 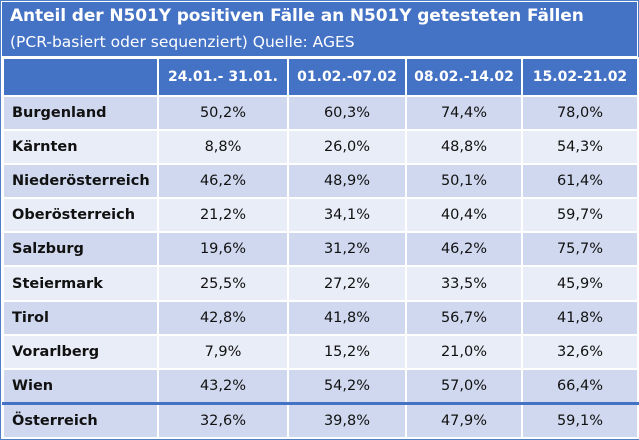 I want to click on region-label: Oberösterreich, so click(x=80, y=215).